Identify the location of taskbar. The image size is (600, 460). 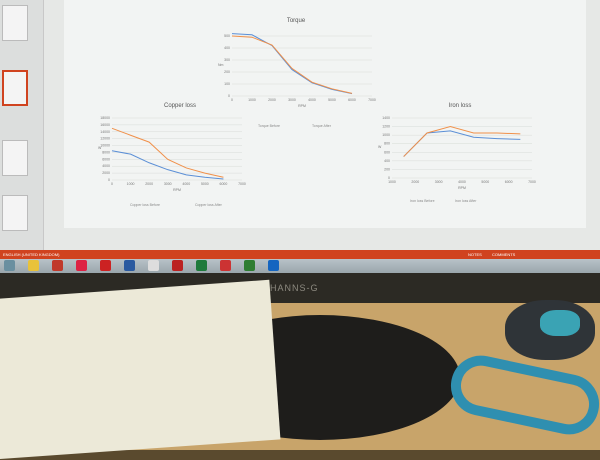
(300, 266).